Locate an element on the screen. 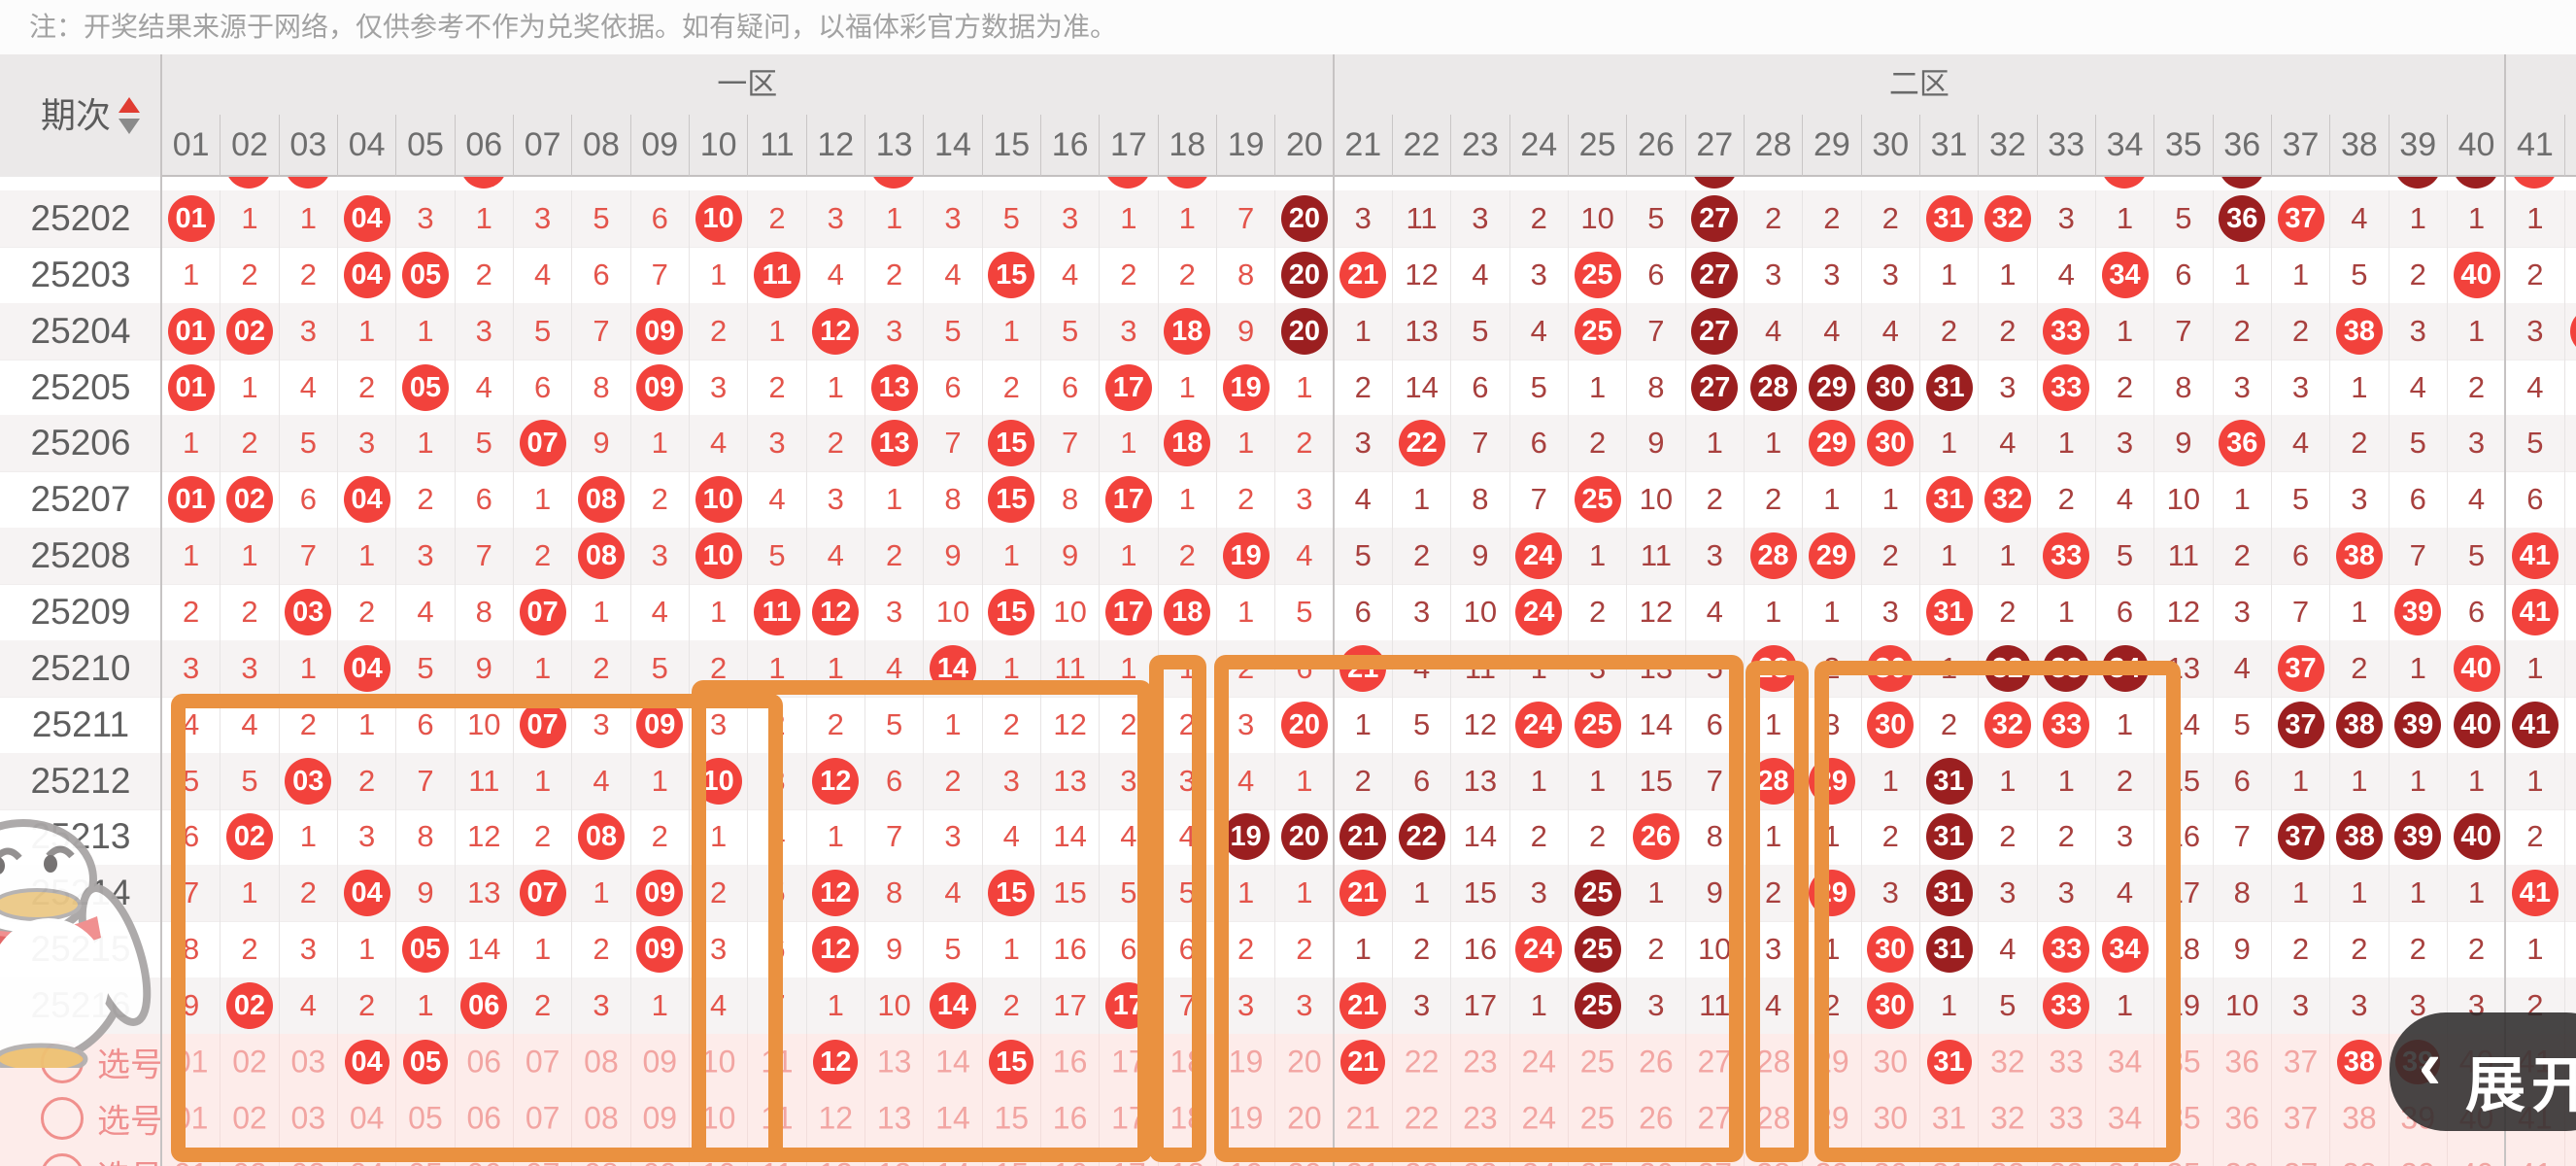 This screenshot has height=1166, width=2576. select-number-35: 35 is located at coordinates (2182, 1118).